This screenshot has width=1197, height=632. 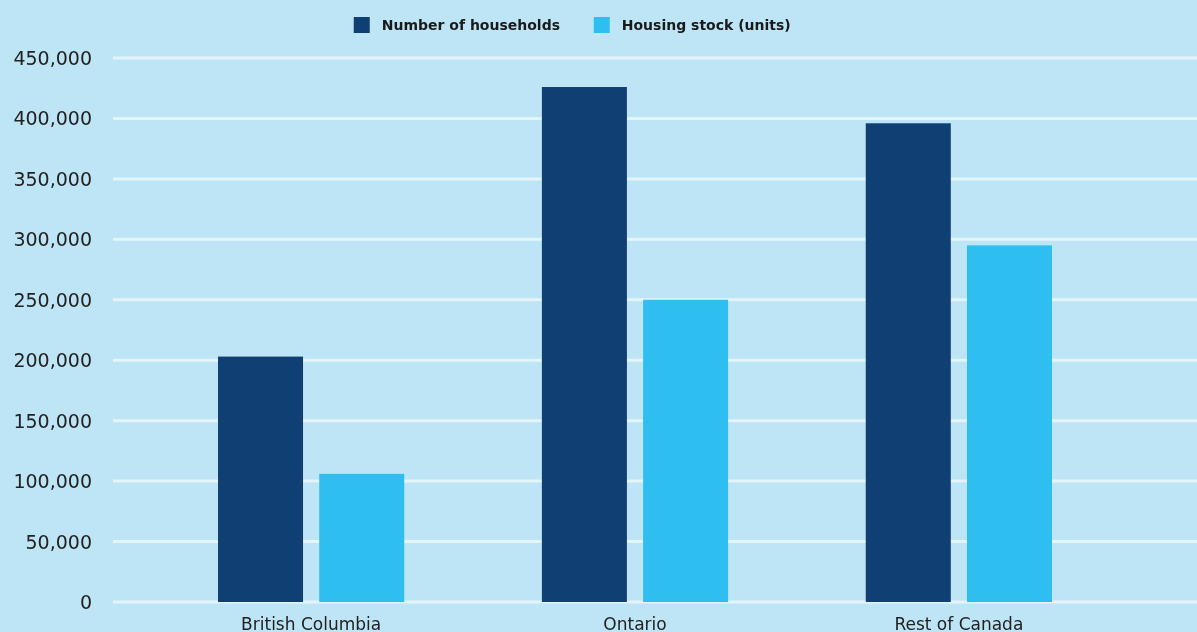 I want to click on legend-label: Number of households, so click(x=471, y=25).